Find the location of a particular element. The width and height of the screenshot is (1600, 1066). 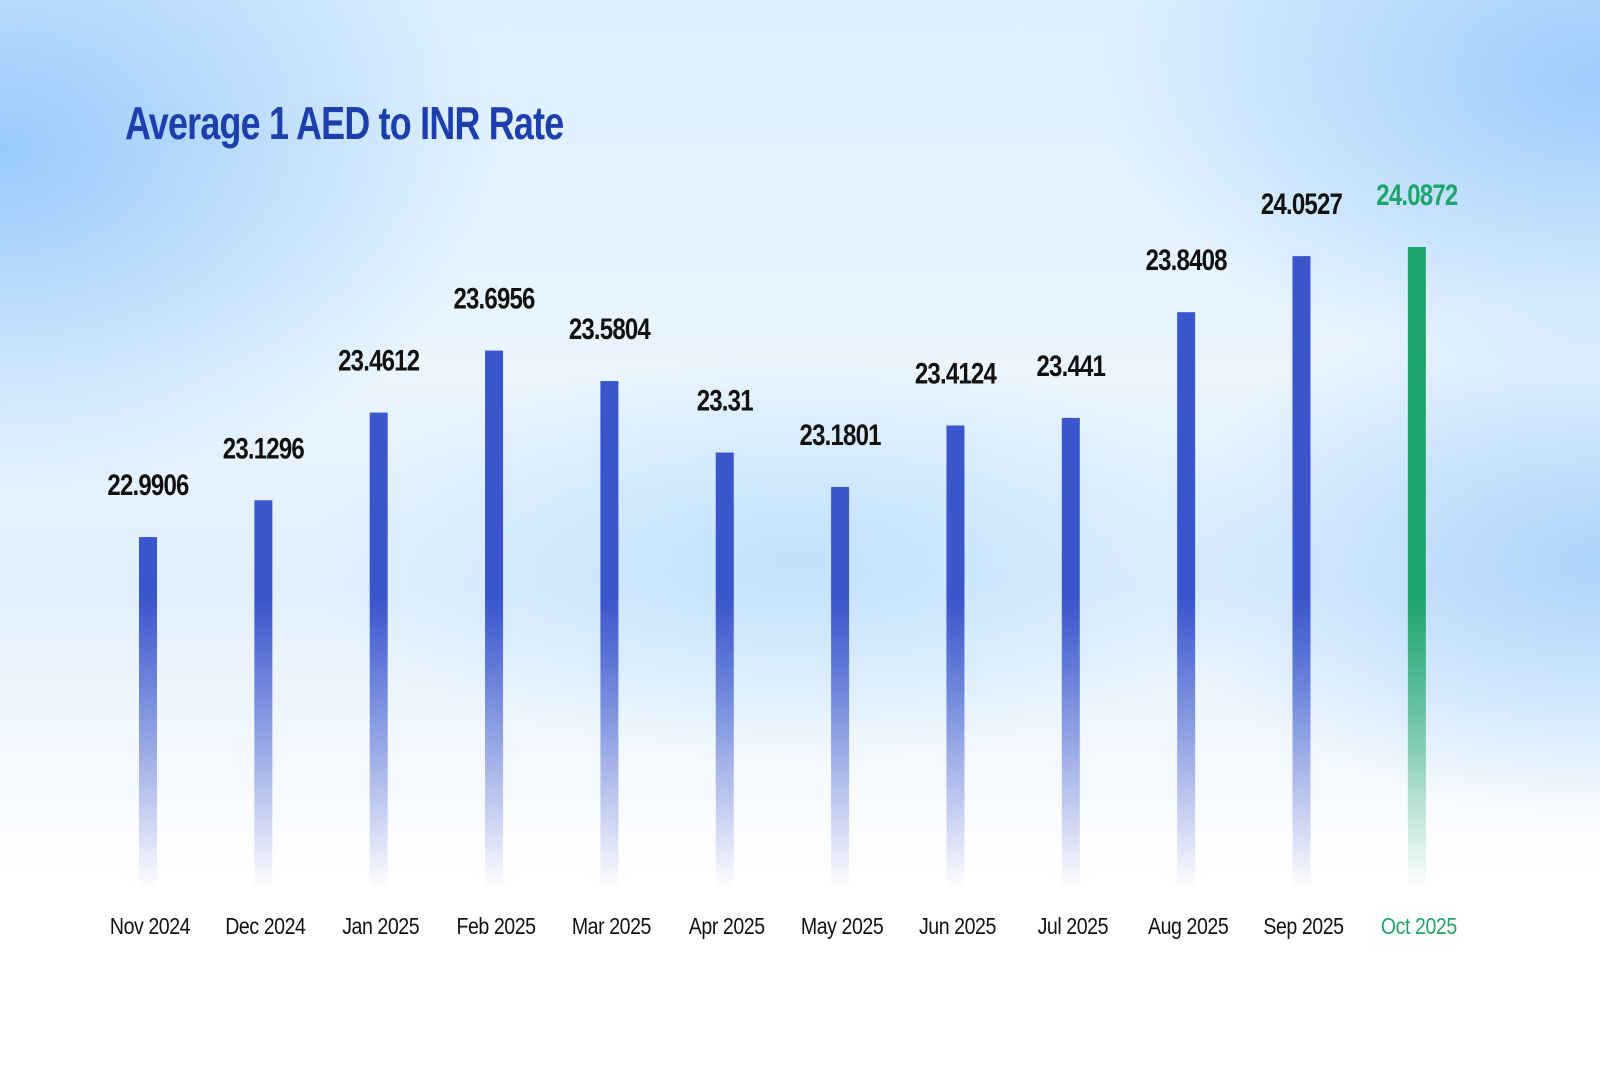

value-label: 23.1801 is located at coordinates (841, 434).